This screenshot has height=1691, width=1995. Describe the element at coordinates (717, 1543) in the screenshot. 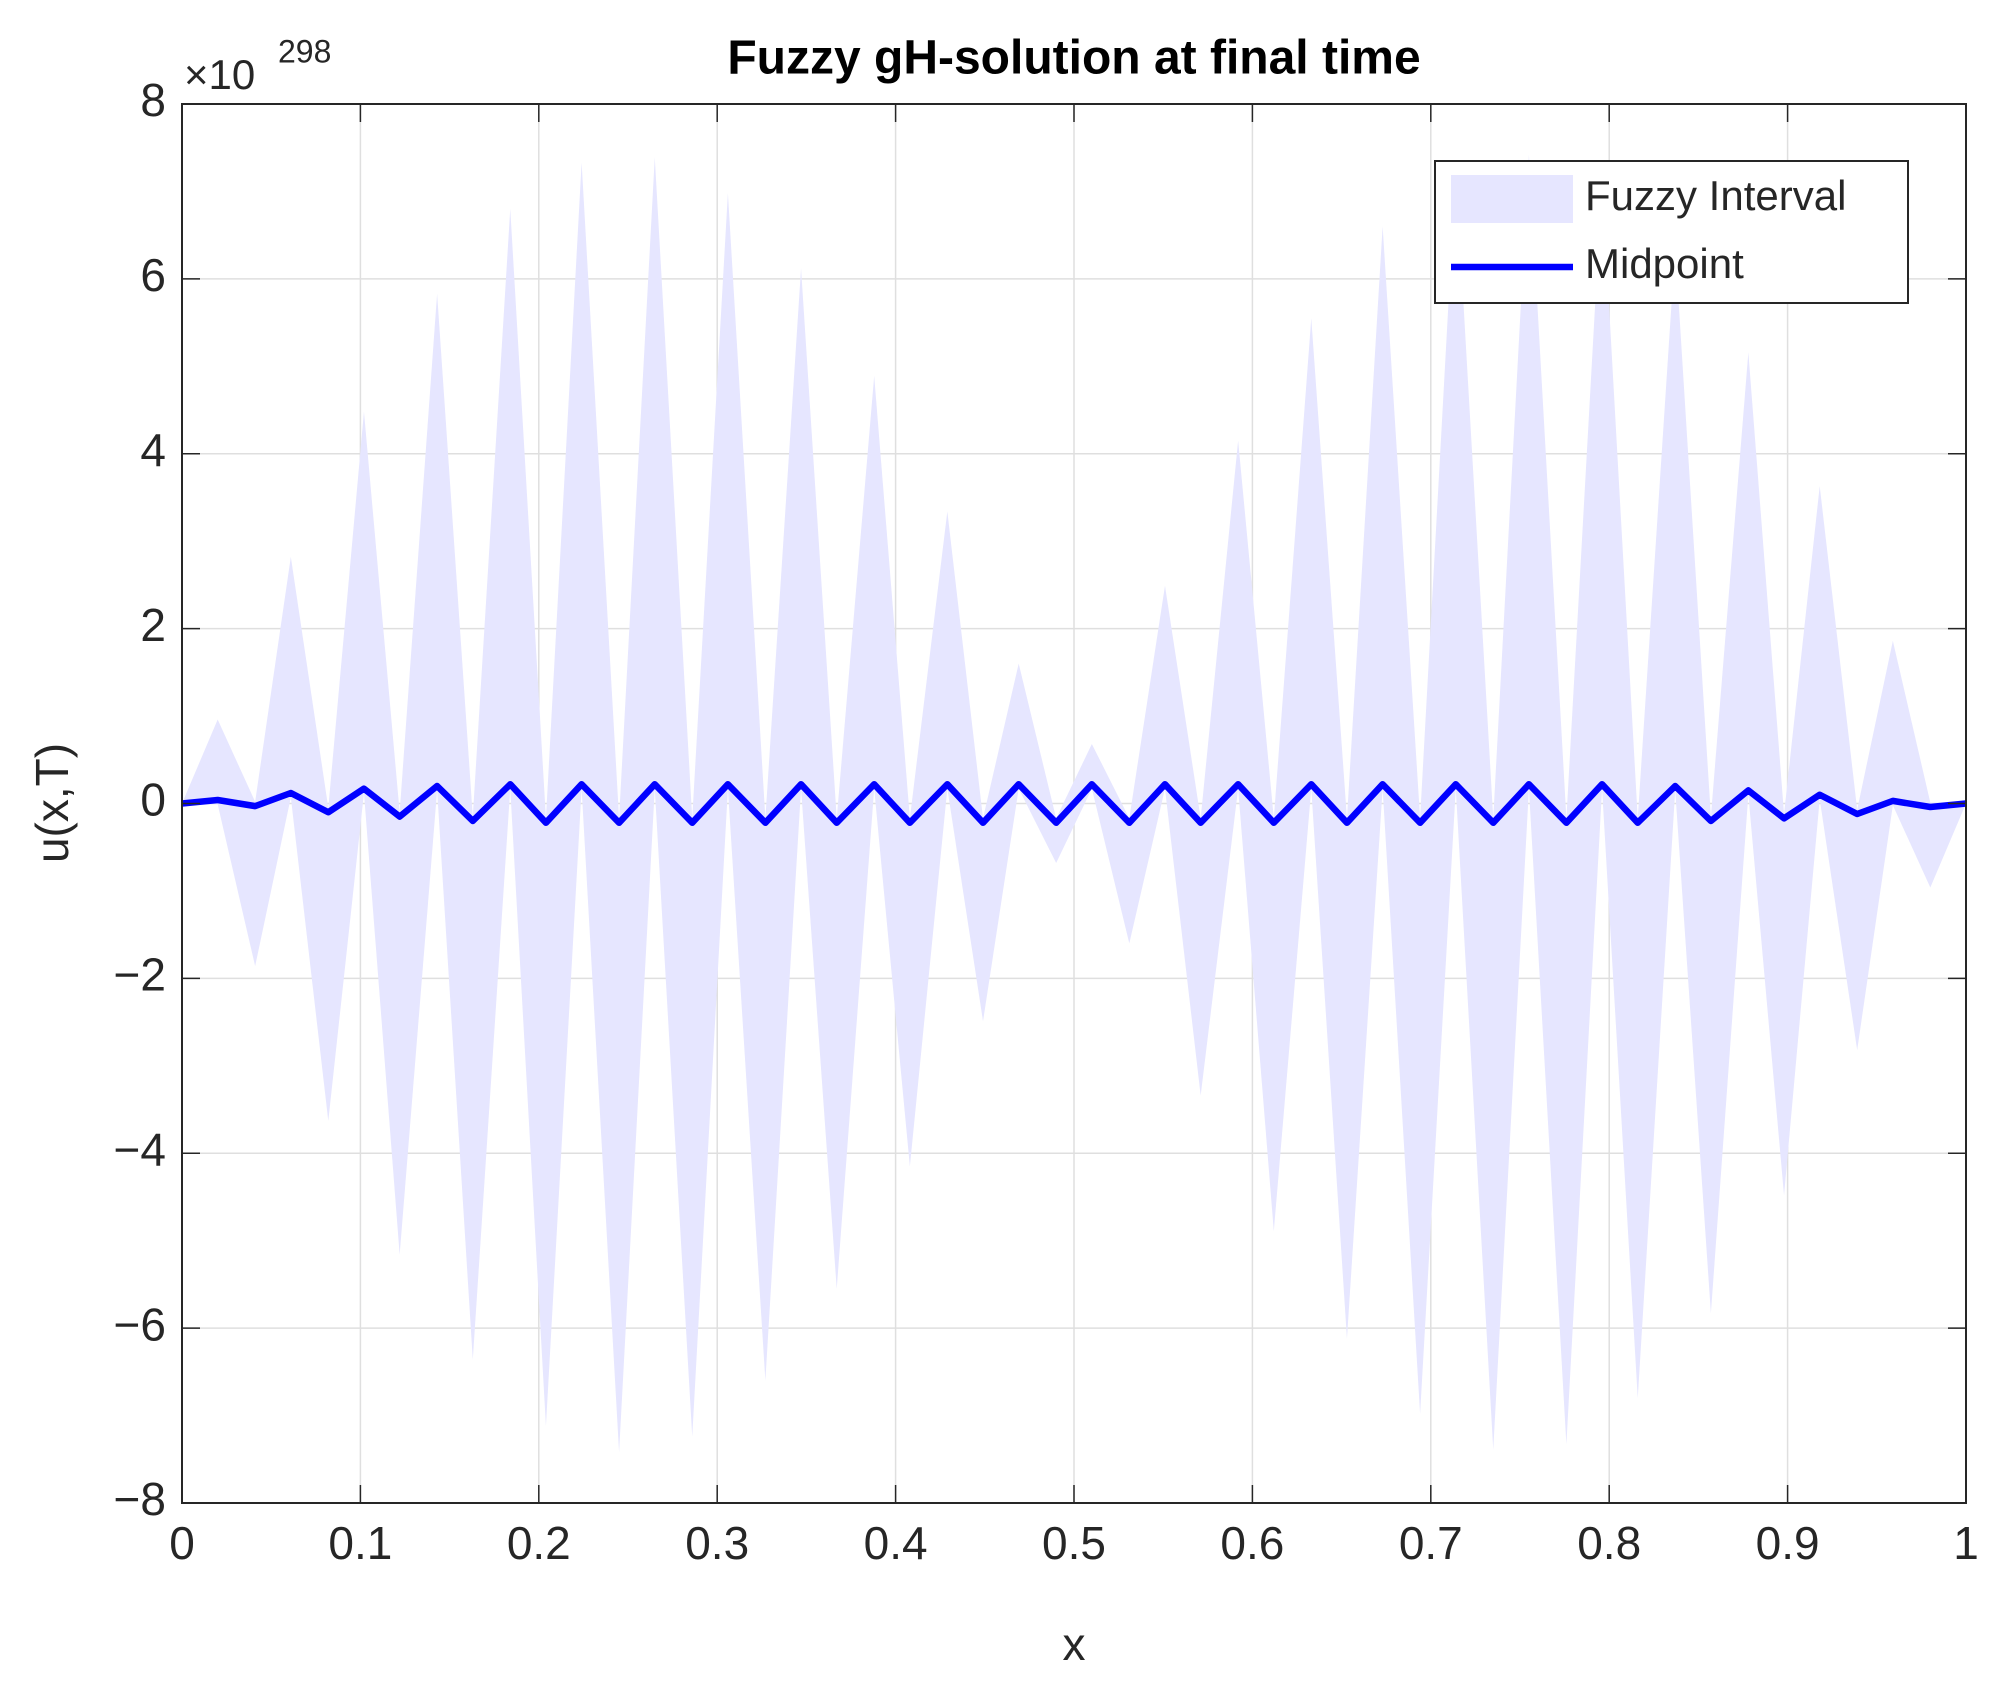

I see `x-tick-label: 0.3` at that location.